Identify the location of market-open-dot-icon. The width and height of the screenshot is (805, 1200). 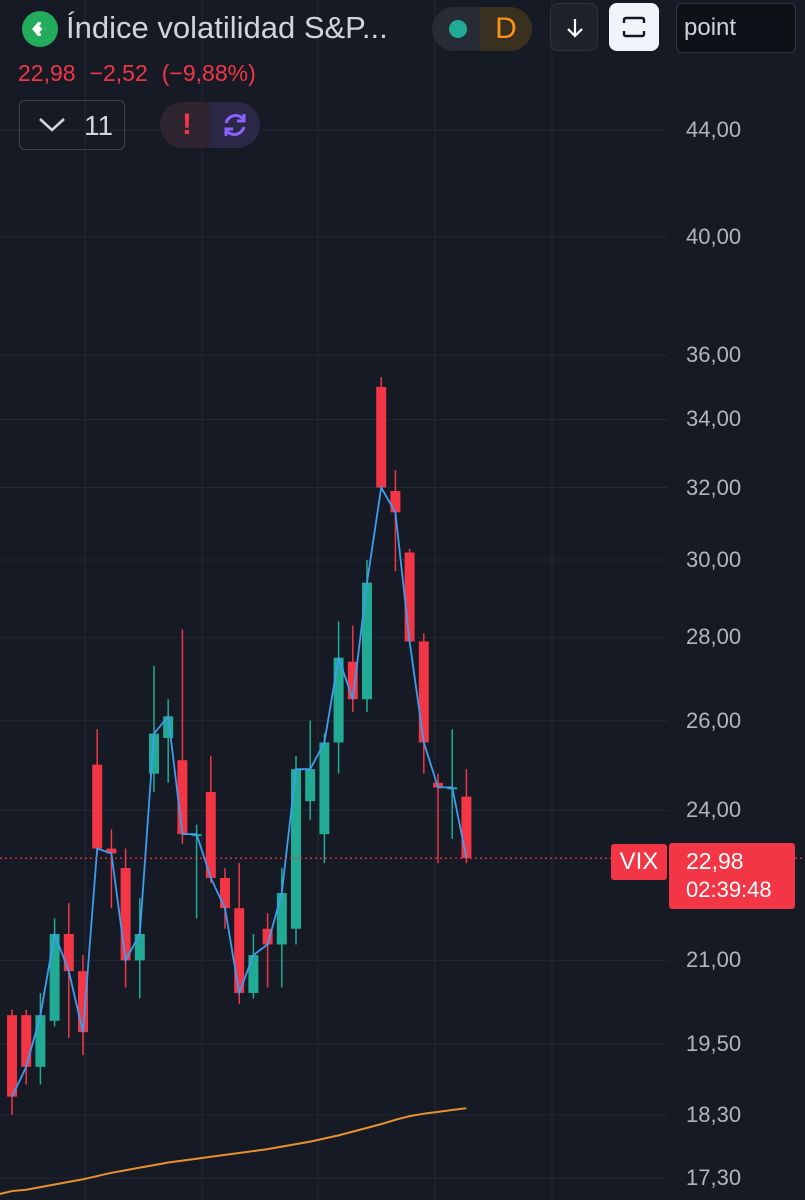
(458, 29).